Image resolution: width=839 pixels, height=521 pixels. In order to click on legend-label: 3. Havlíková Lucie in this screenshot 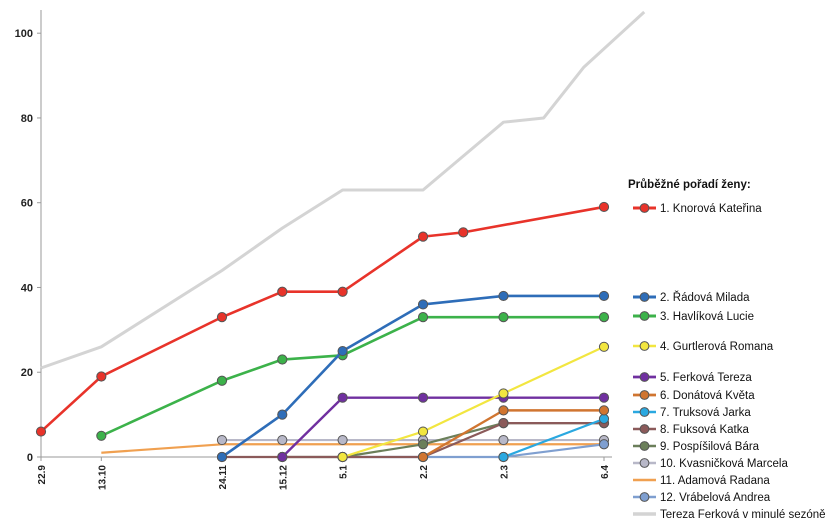, I will do `click(707, 317)`.